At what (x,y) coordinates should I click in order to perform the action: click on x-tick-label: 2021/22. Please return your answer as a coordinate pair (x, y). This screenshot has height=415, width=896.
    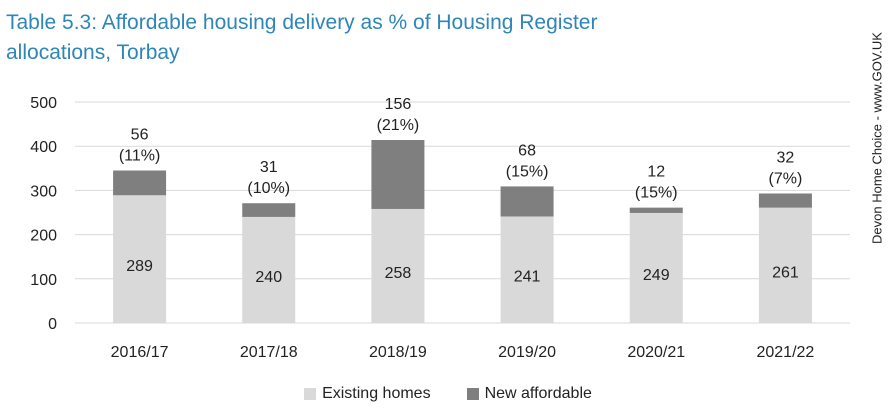
    Looking at the image, I should click on (785, 352).